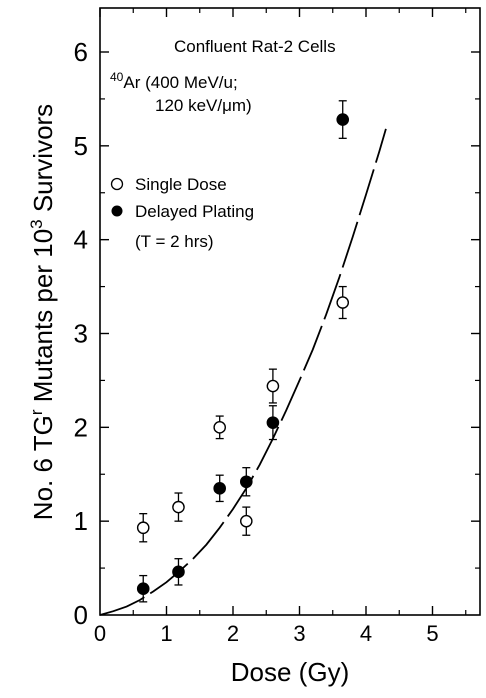 This screenshot has height=698, width=486. I want to click on x-tick-label: 0, so click(100, 633).